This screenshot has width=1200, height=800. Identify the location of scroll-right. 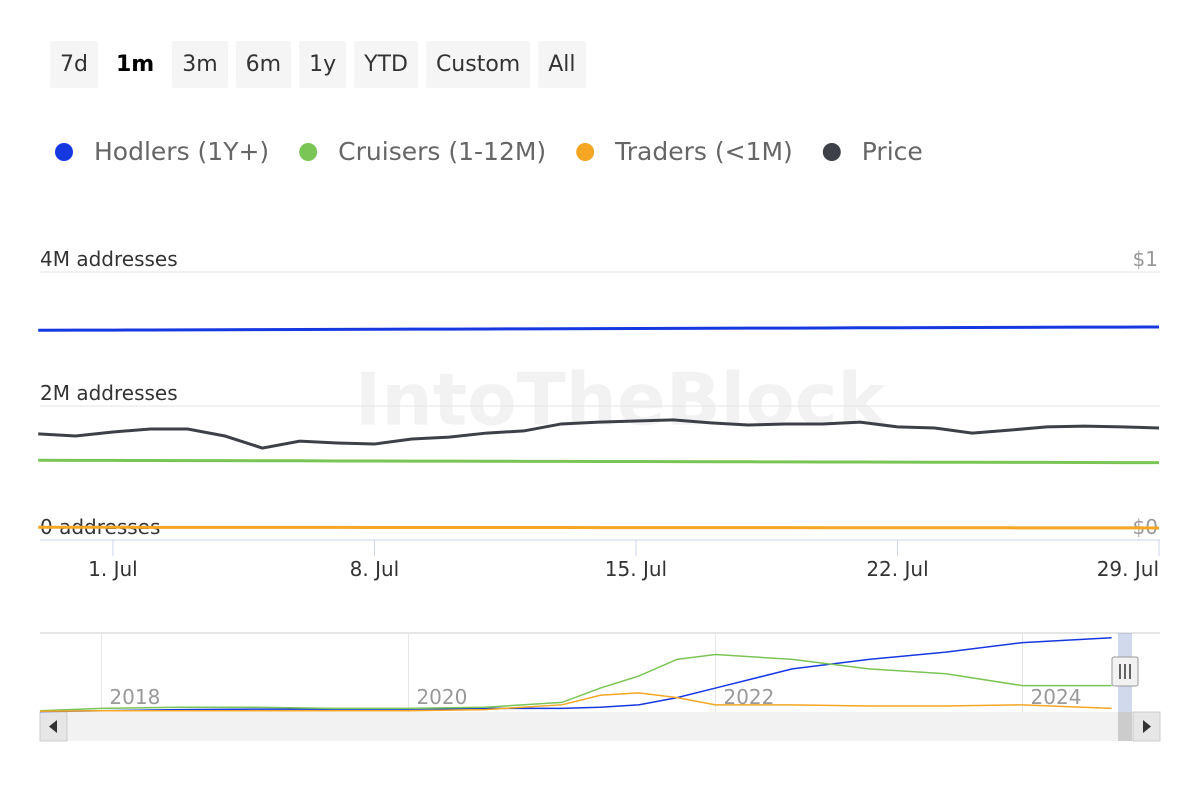
(1146, 726).